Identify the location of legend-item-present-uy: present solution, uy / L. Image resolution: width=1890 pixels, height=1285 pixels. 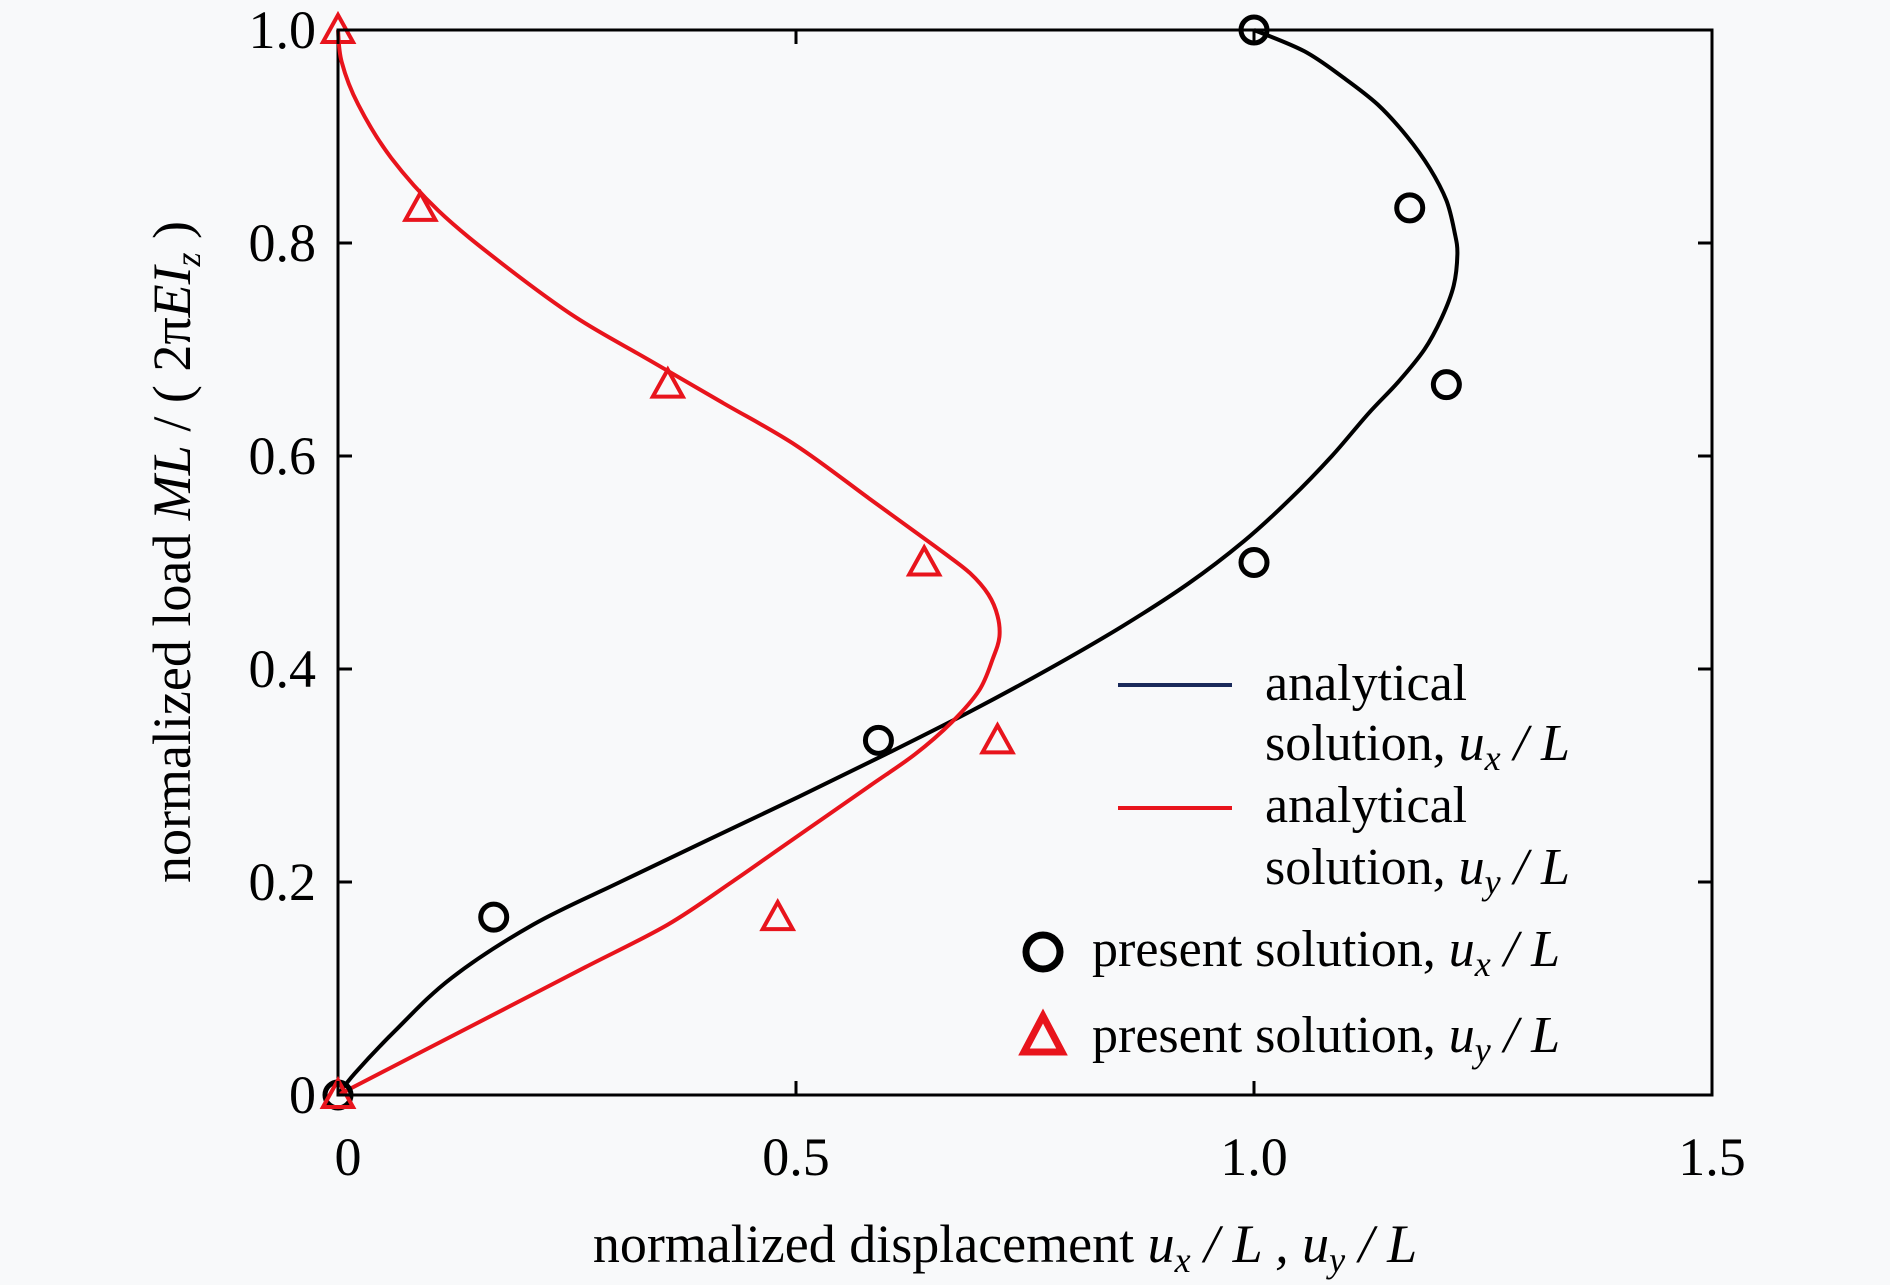
(1289, 1038).